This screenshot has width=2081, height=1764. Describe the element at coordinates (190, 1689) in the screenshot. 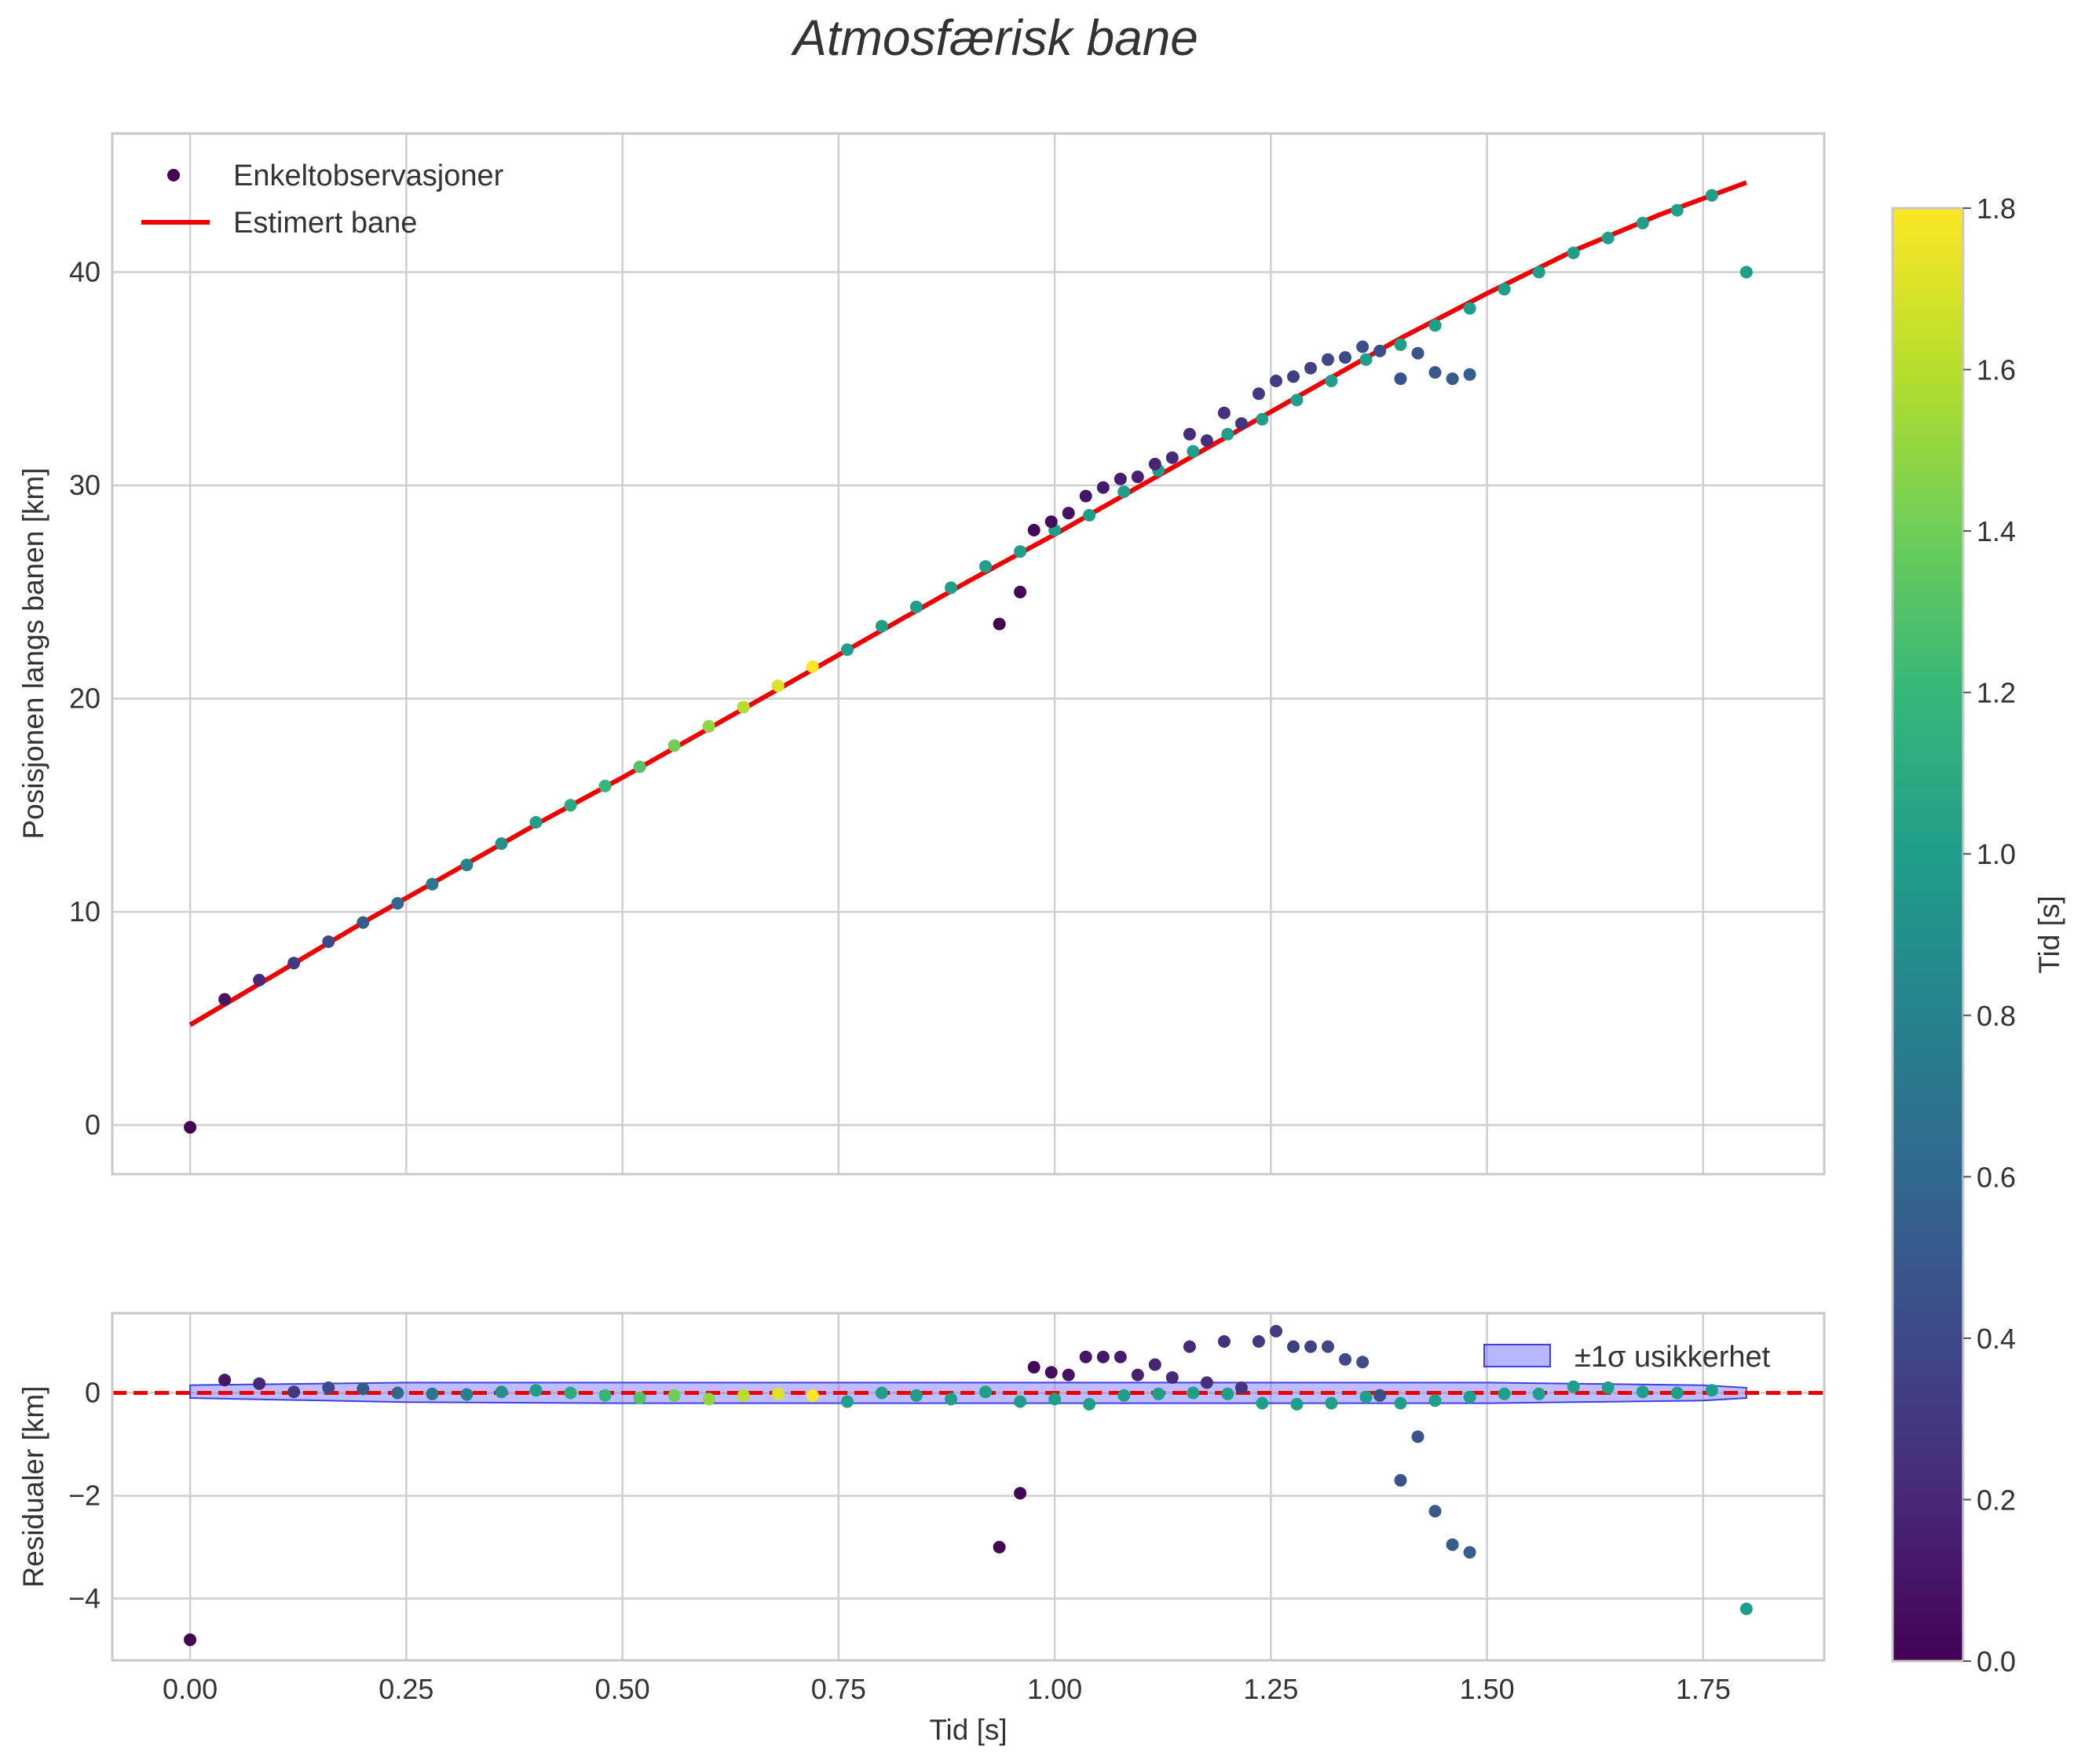

I see `x-tick-label: 0.00` at that location.